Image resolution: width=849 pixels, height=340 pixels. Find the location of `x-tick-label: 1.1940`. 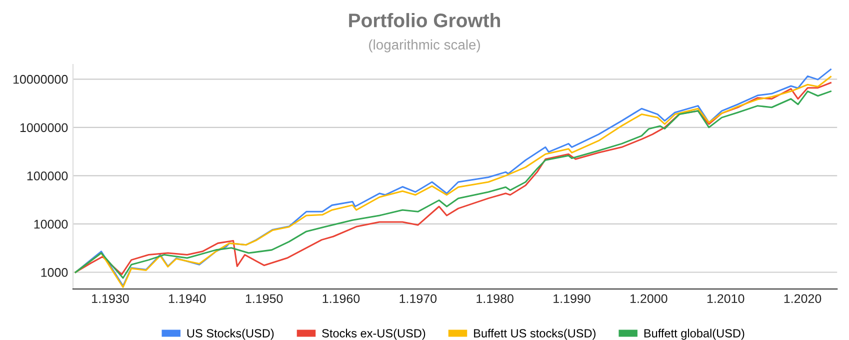

x-tick-label: 1.1940 is located at coordinates (187, 299).